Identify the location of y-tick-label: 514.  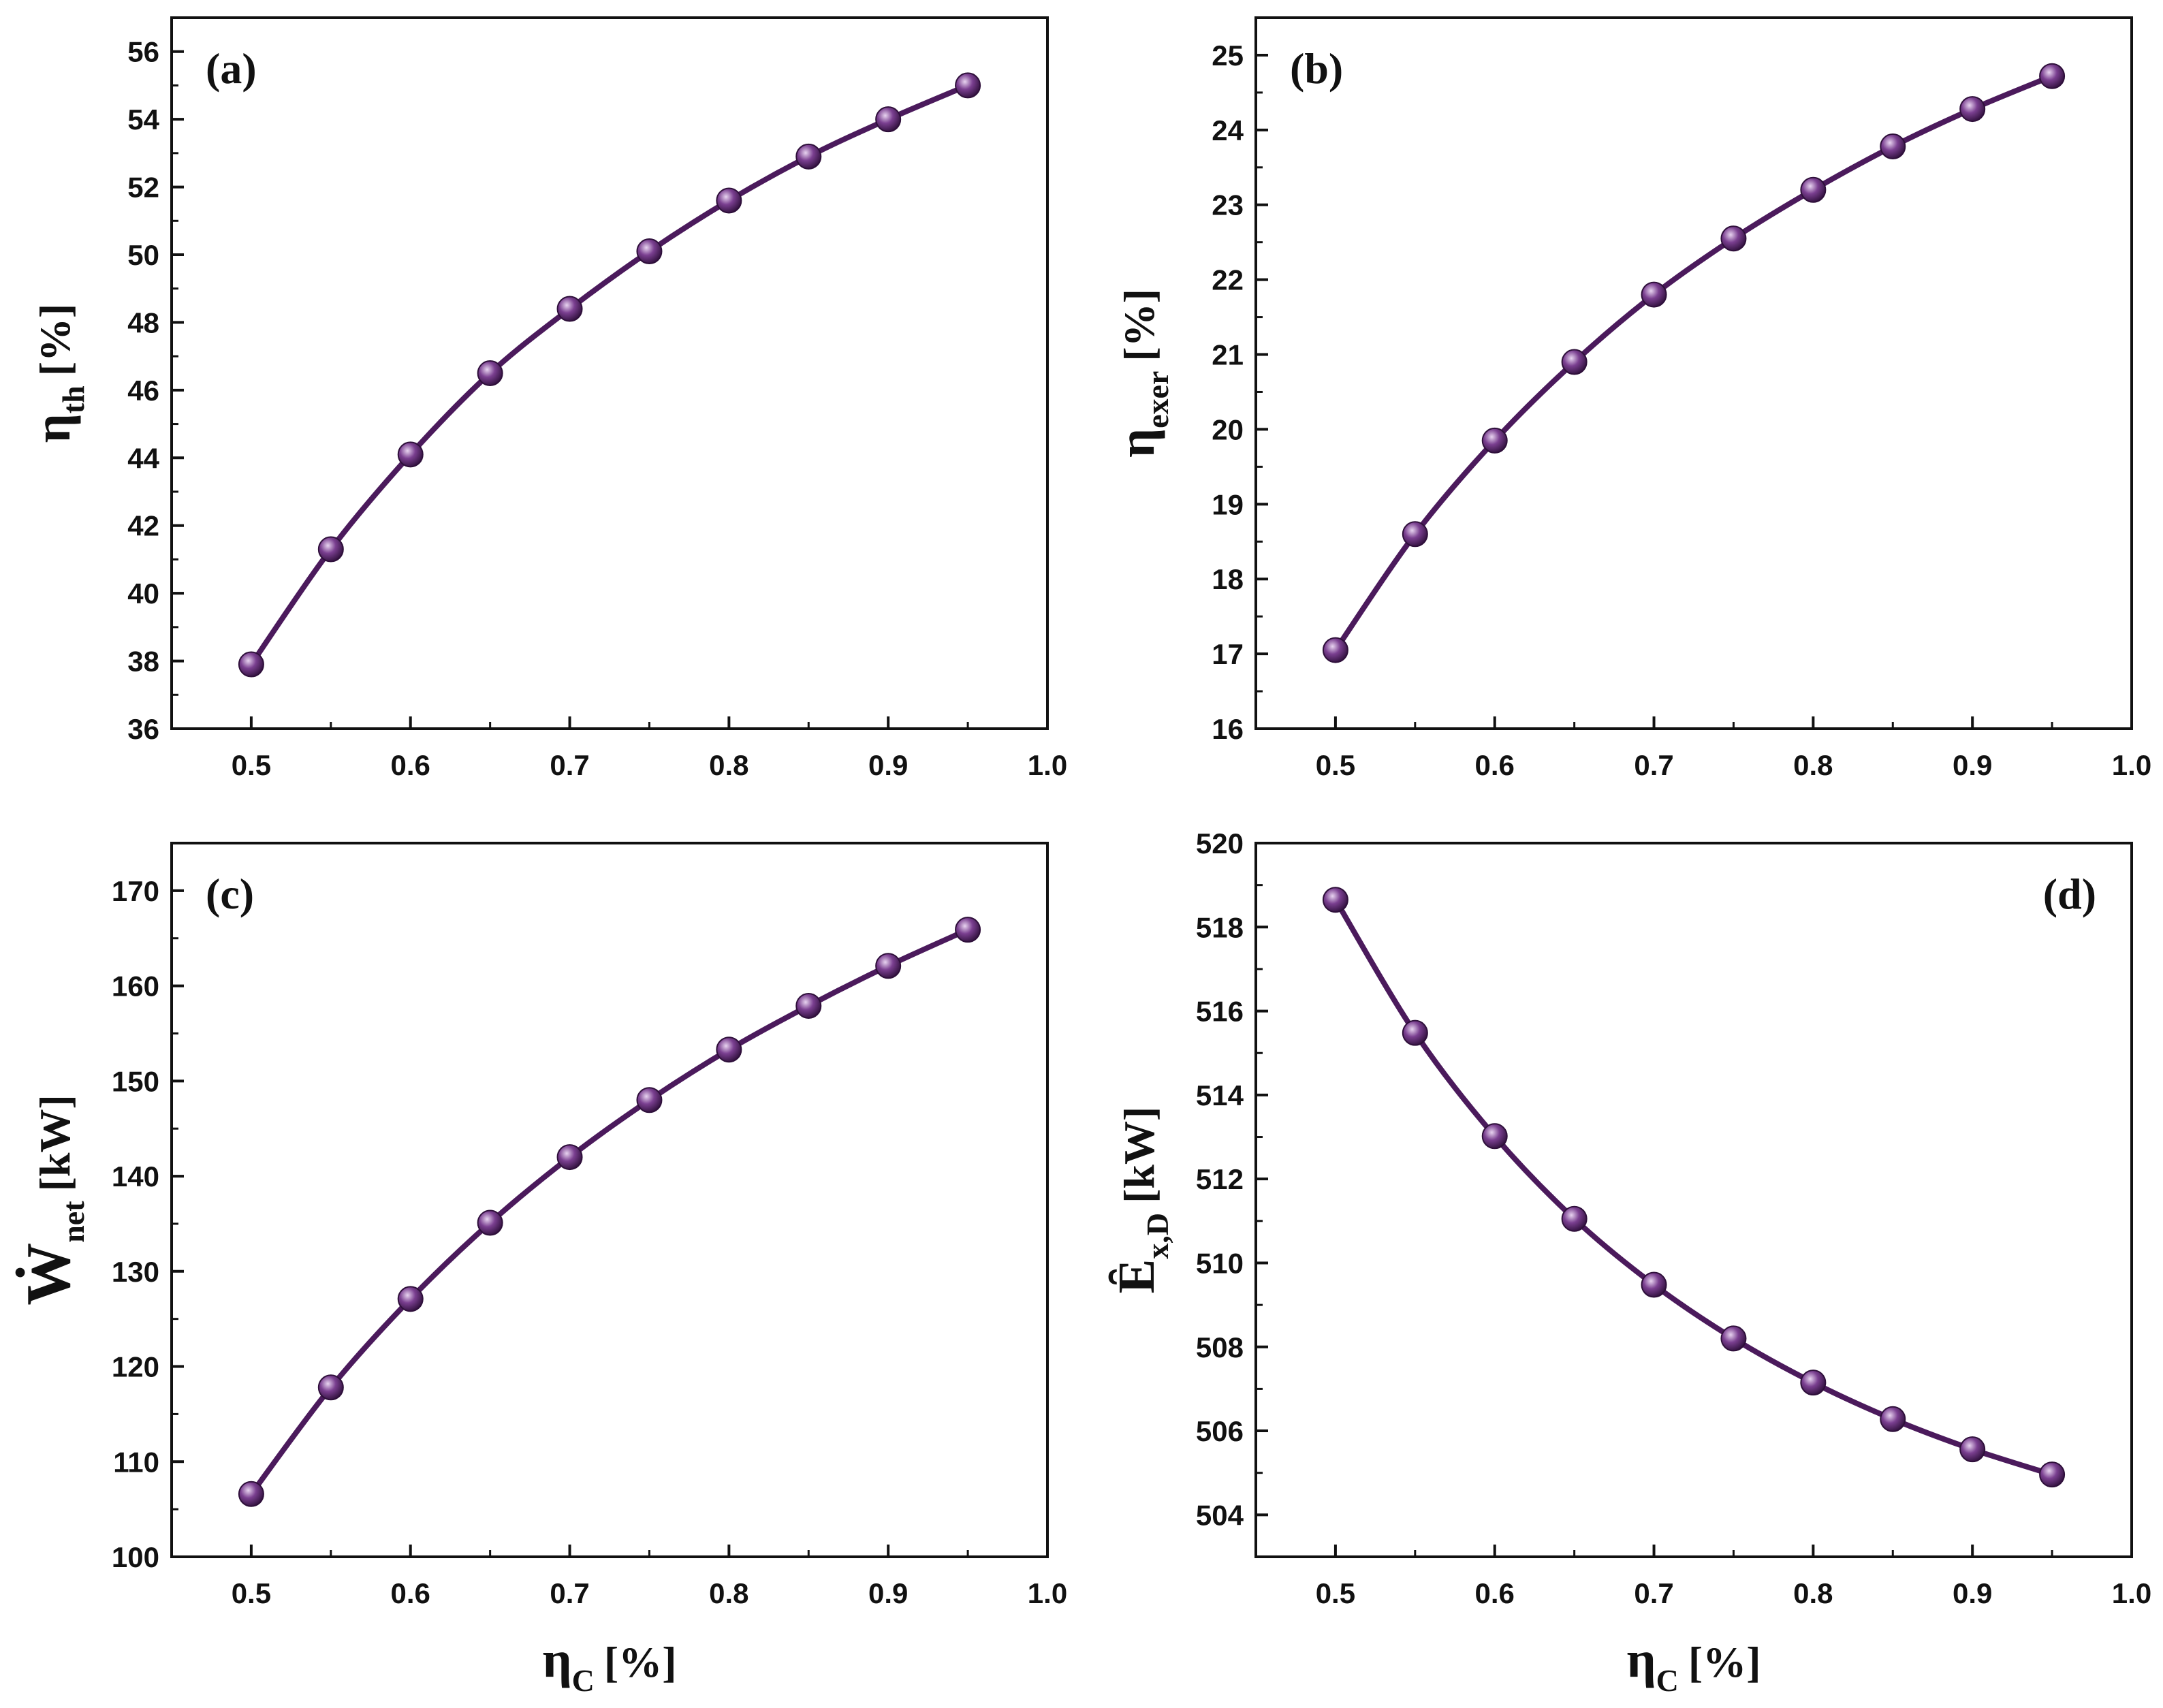
(1220, 1095).